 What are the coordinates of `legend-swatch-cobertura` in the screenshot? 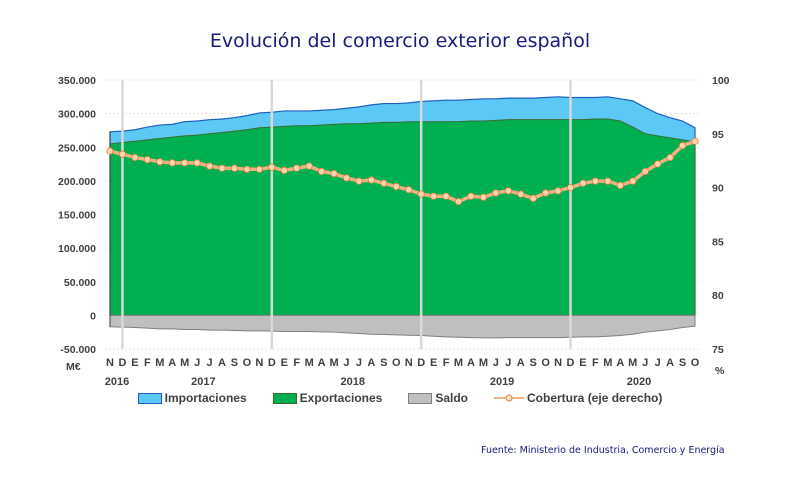 It's located at (509, 398).